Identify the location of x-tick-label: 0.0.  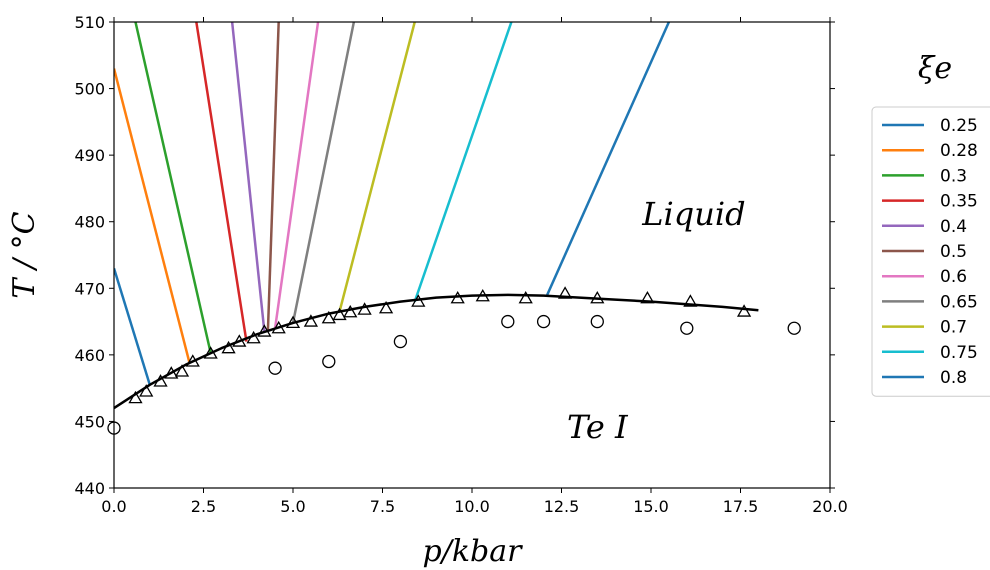
(113, 506).